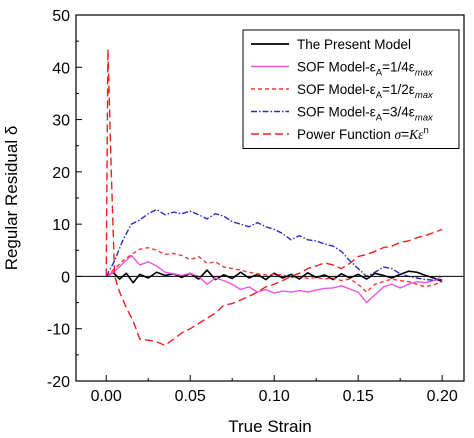  I want to click on x-tick-label: 0.10, so click(274, 396).